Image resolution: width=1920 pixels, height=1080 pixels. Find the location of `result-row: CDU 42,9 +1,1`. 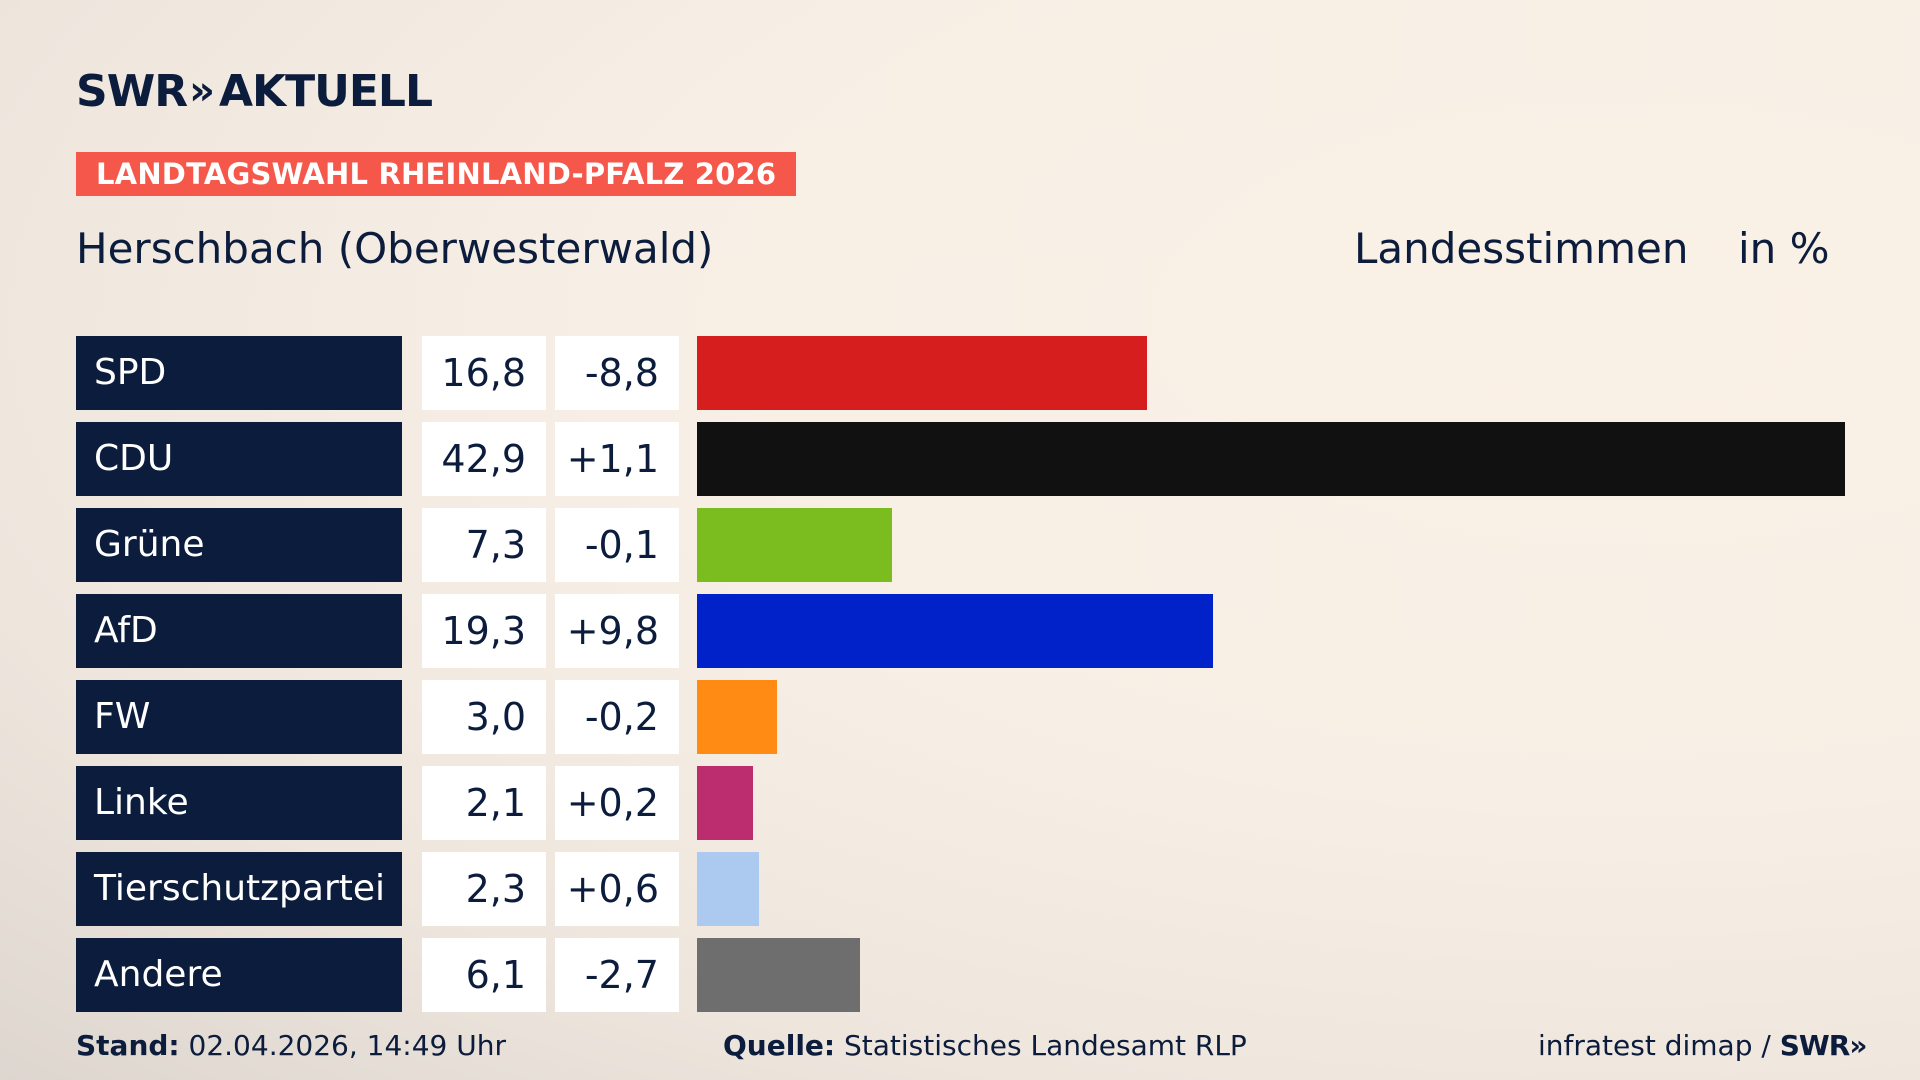

result-row: CDU 42,9 +1,1 is located at coordinates (961, 459).